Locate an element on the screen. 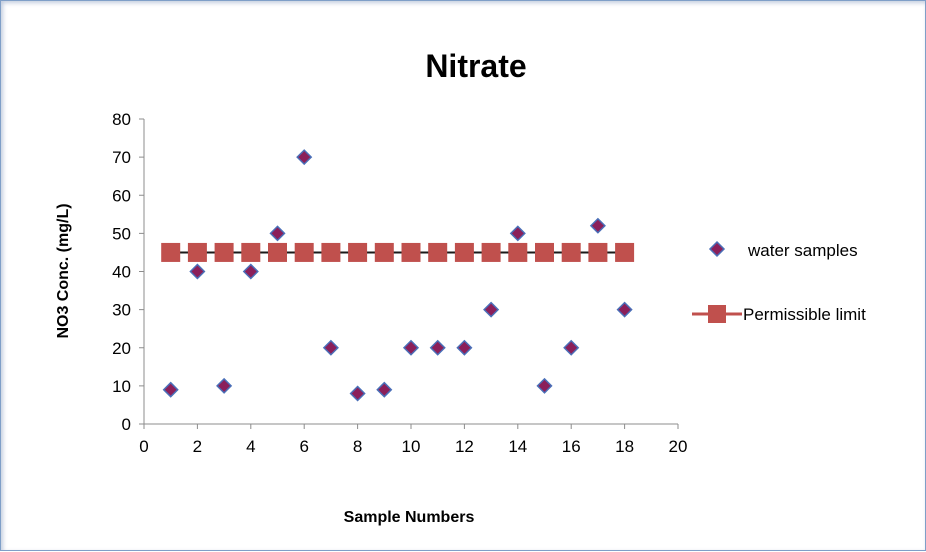 This screenshot has width=926, height=552. x-tick-label: 8 is located at coordinates (357, 446).